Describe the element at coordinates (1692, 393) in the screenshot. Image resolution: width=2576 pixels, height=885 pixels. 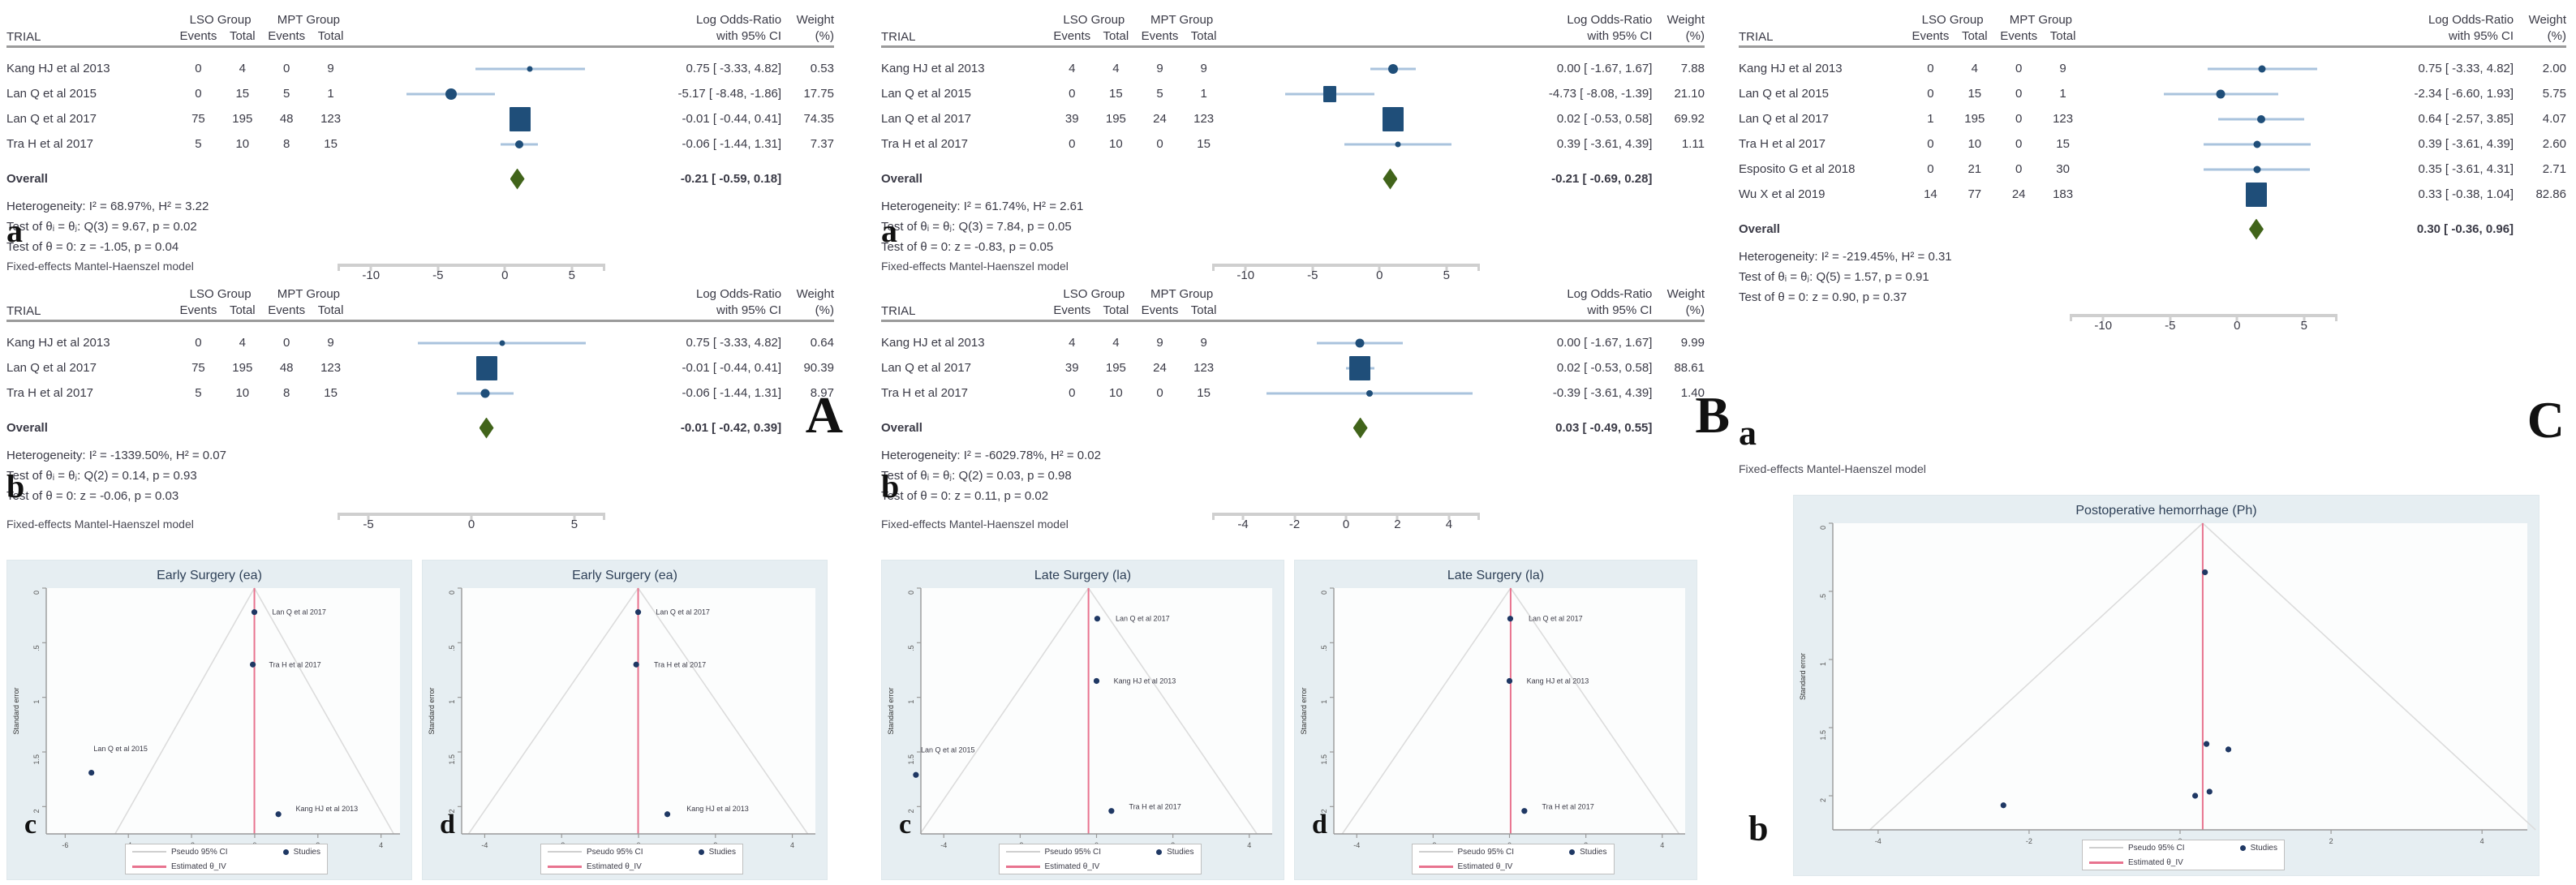
I see `row-weight: 1.40` at that location.